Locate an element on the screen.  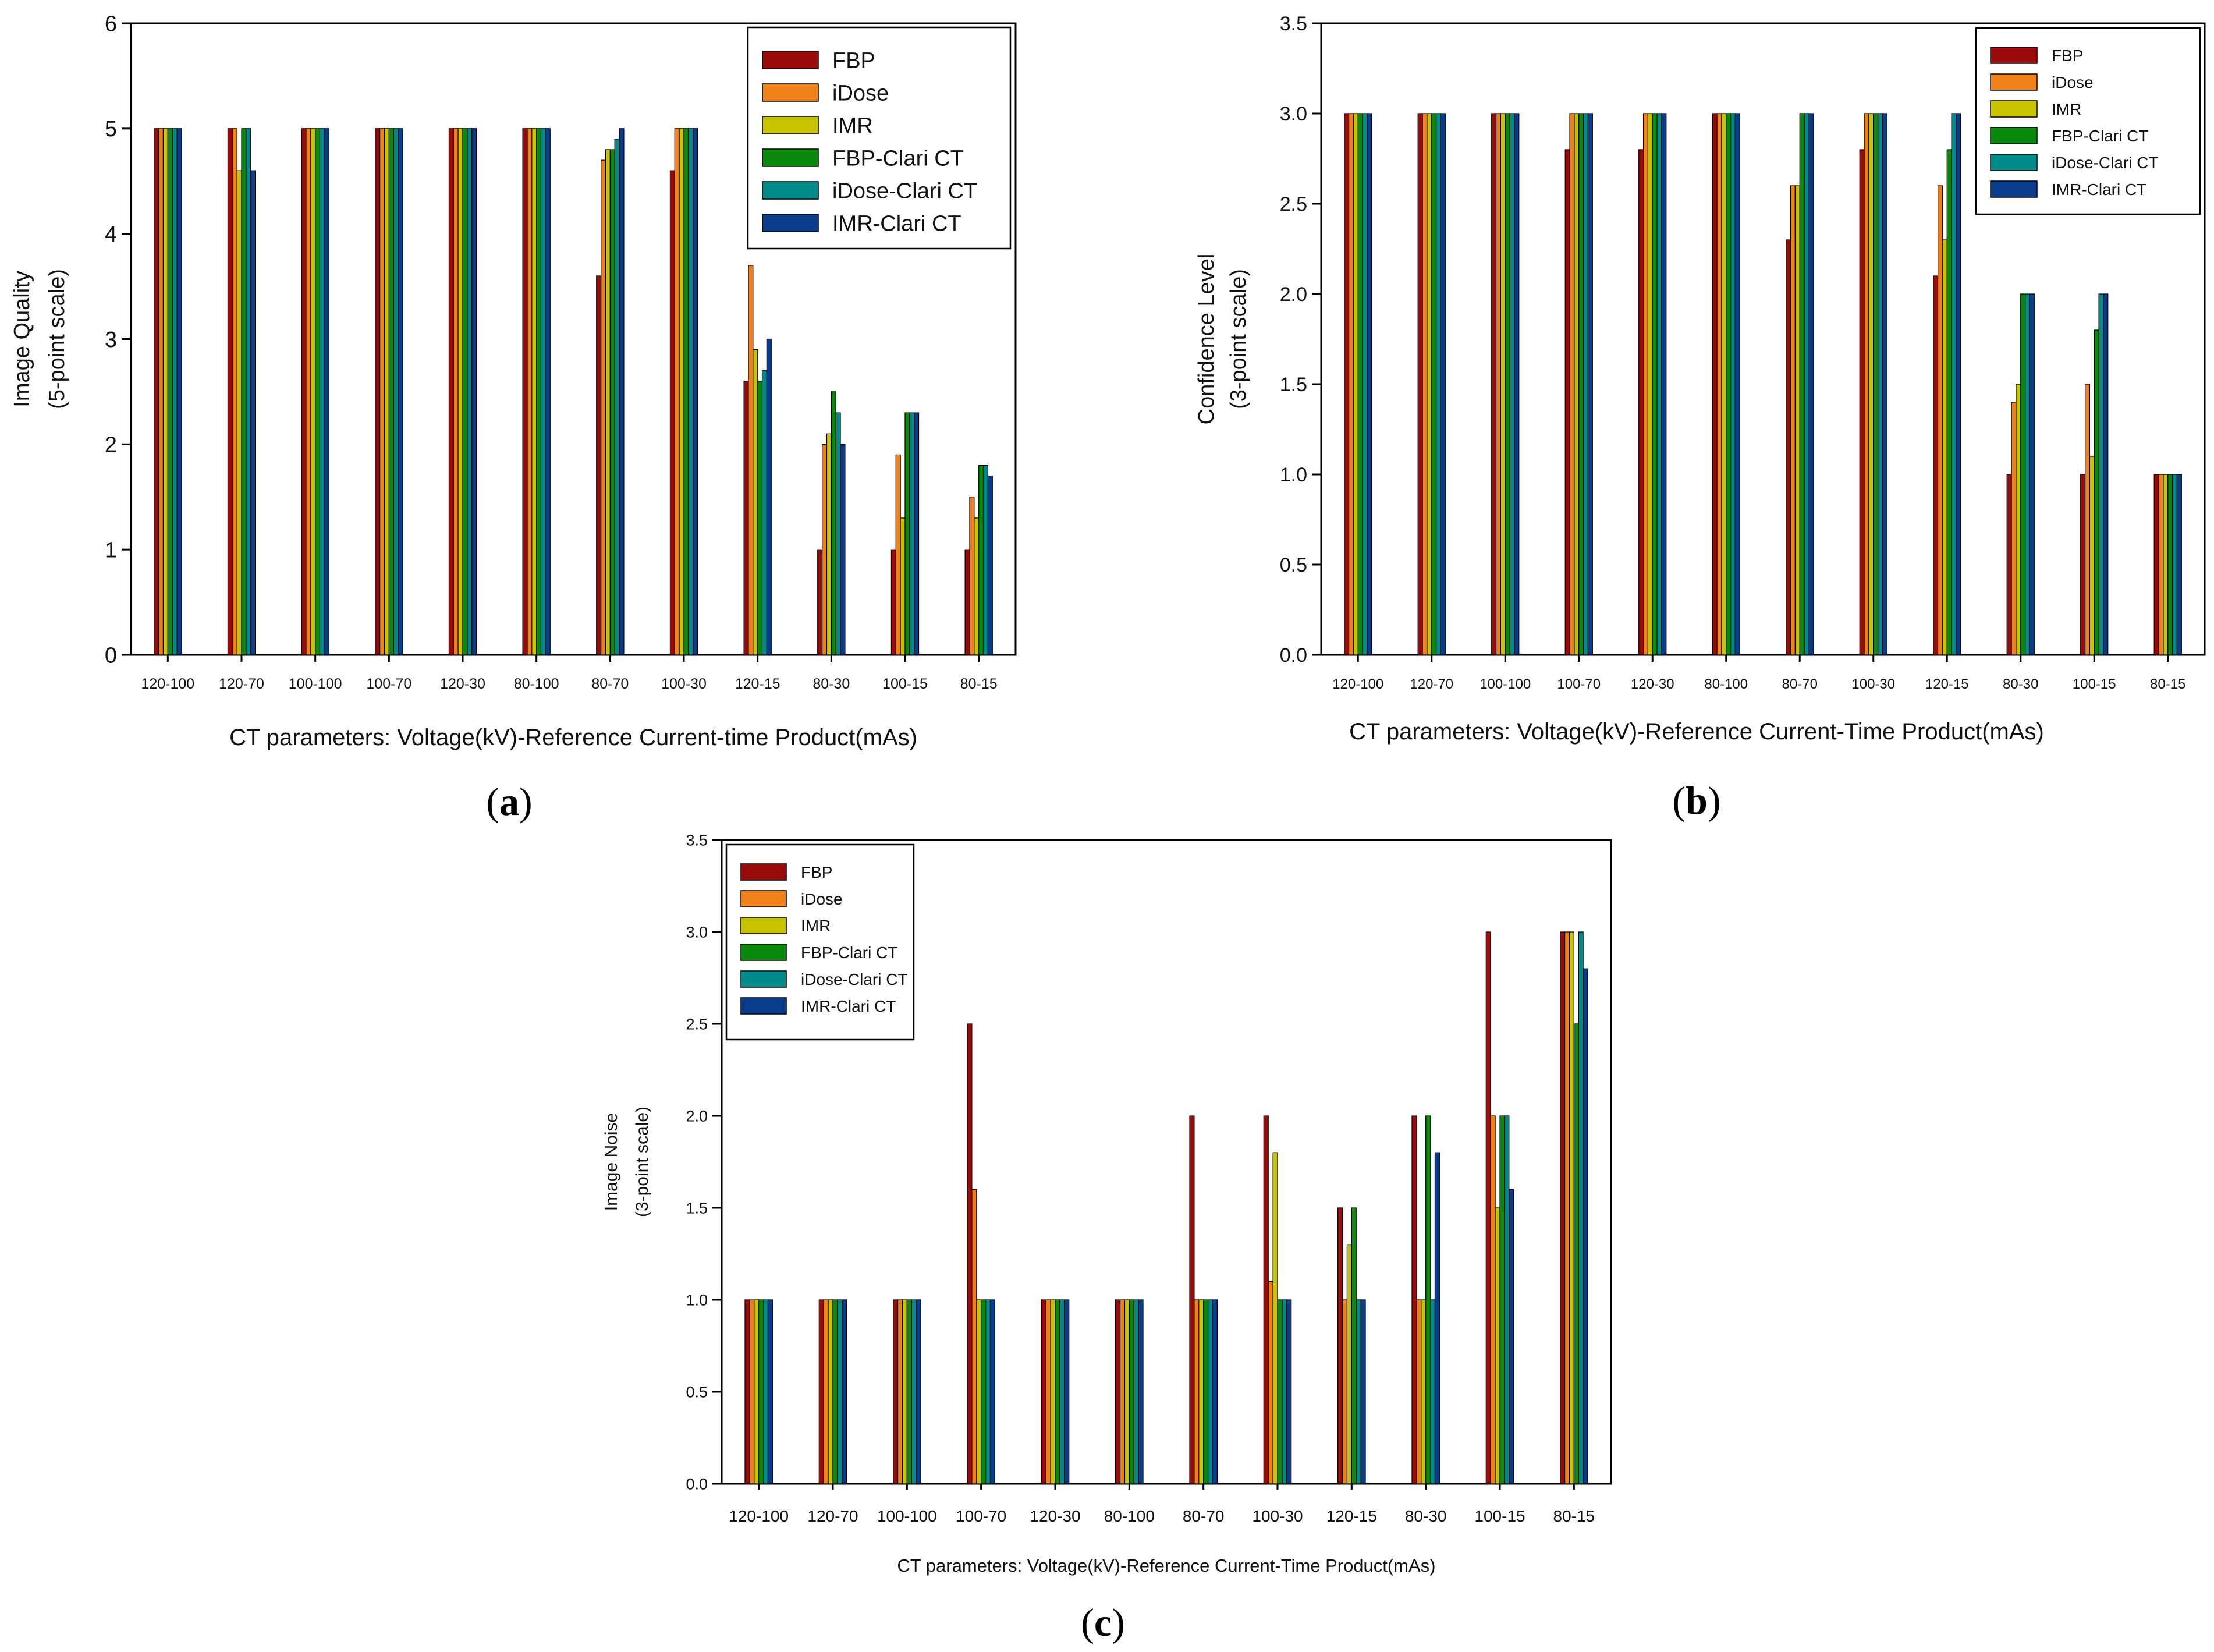
x-tick-label: 80-100 is located at coordinates (1130, 1516).